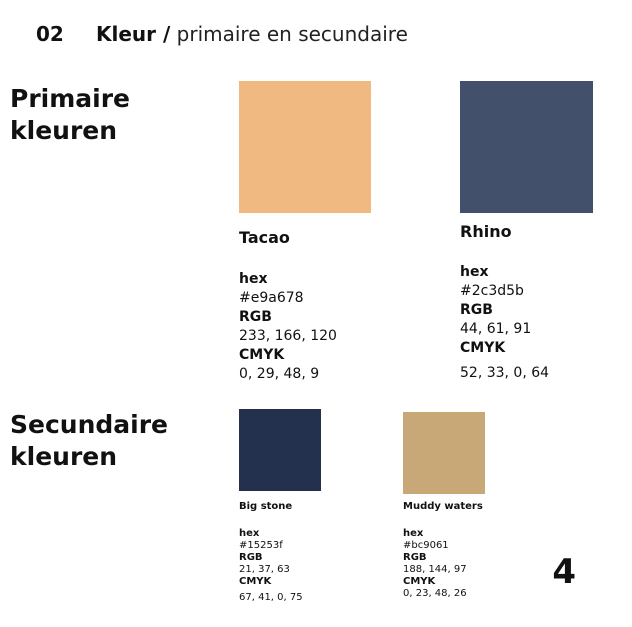 Image resolution: width=632 pixels, height=627 pixels. What do you see at coordinates (70, 98) in the screenshot?
I see `primary-heading-line1: Primaire` at bounding box center [70, 98].